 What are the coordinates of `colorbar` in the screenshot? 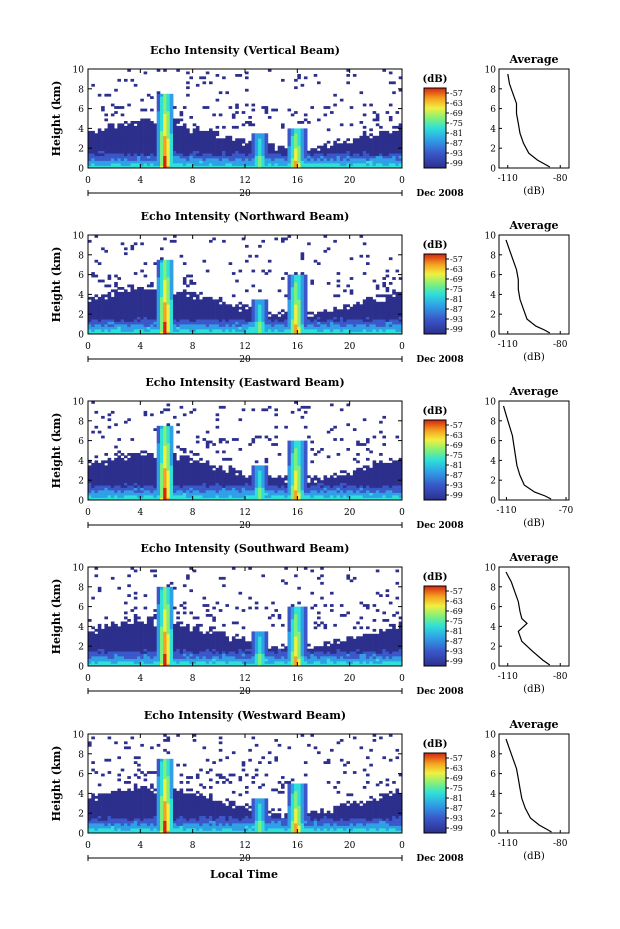 It's located at (435, 128).